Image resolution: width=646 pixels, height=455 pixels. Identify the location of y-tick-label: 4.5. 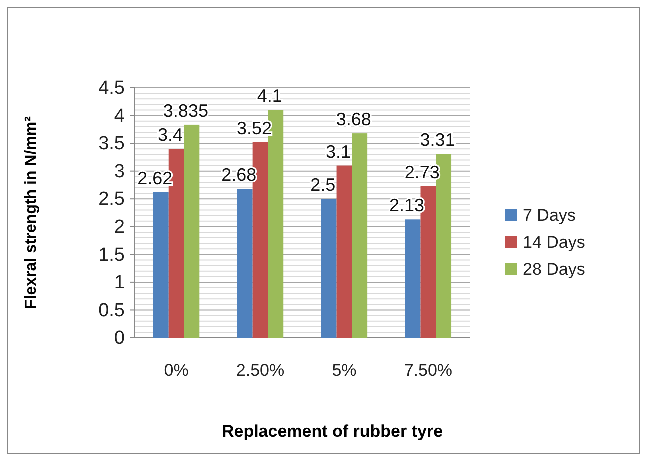
(111, 89).